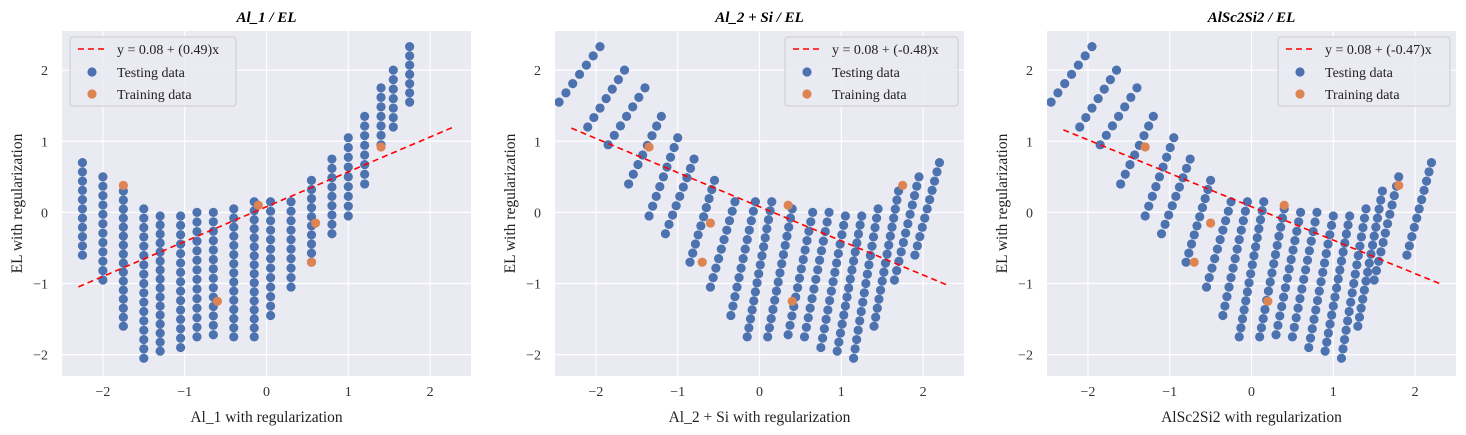 This screenshot has width=1466, height=435. I want to click on legend-training-label: Training data, so click(1362, 95).